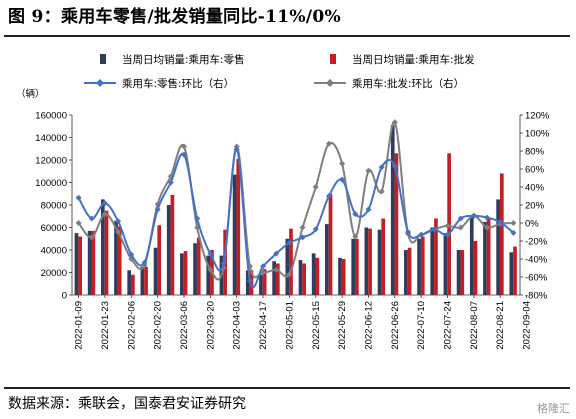 Image resolution: width=576 pixels, height=419 pixels. Describe the element at coordinates (316, 325) in the screenshot. I see `x-tick-label: 2022-05-15` at that location.